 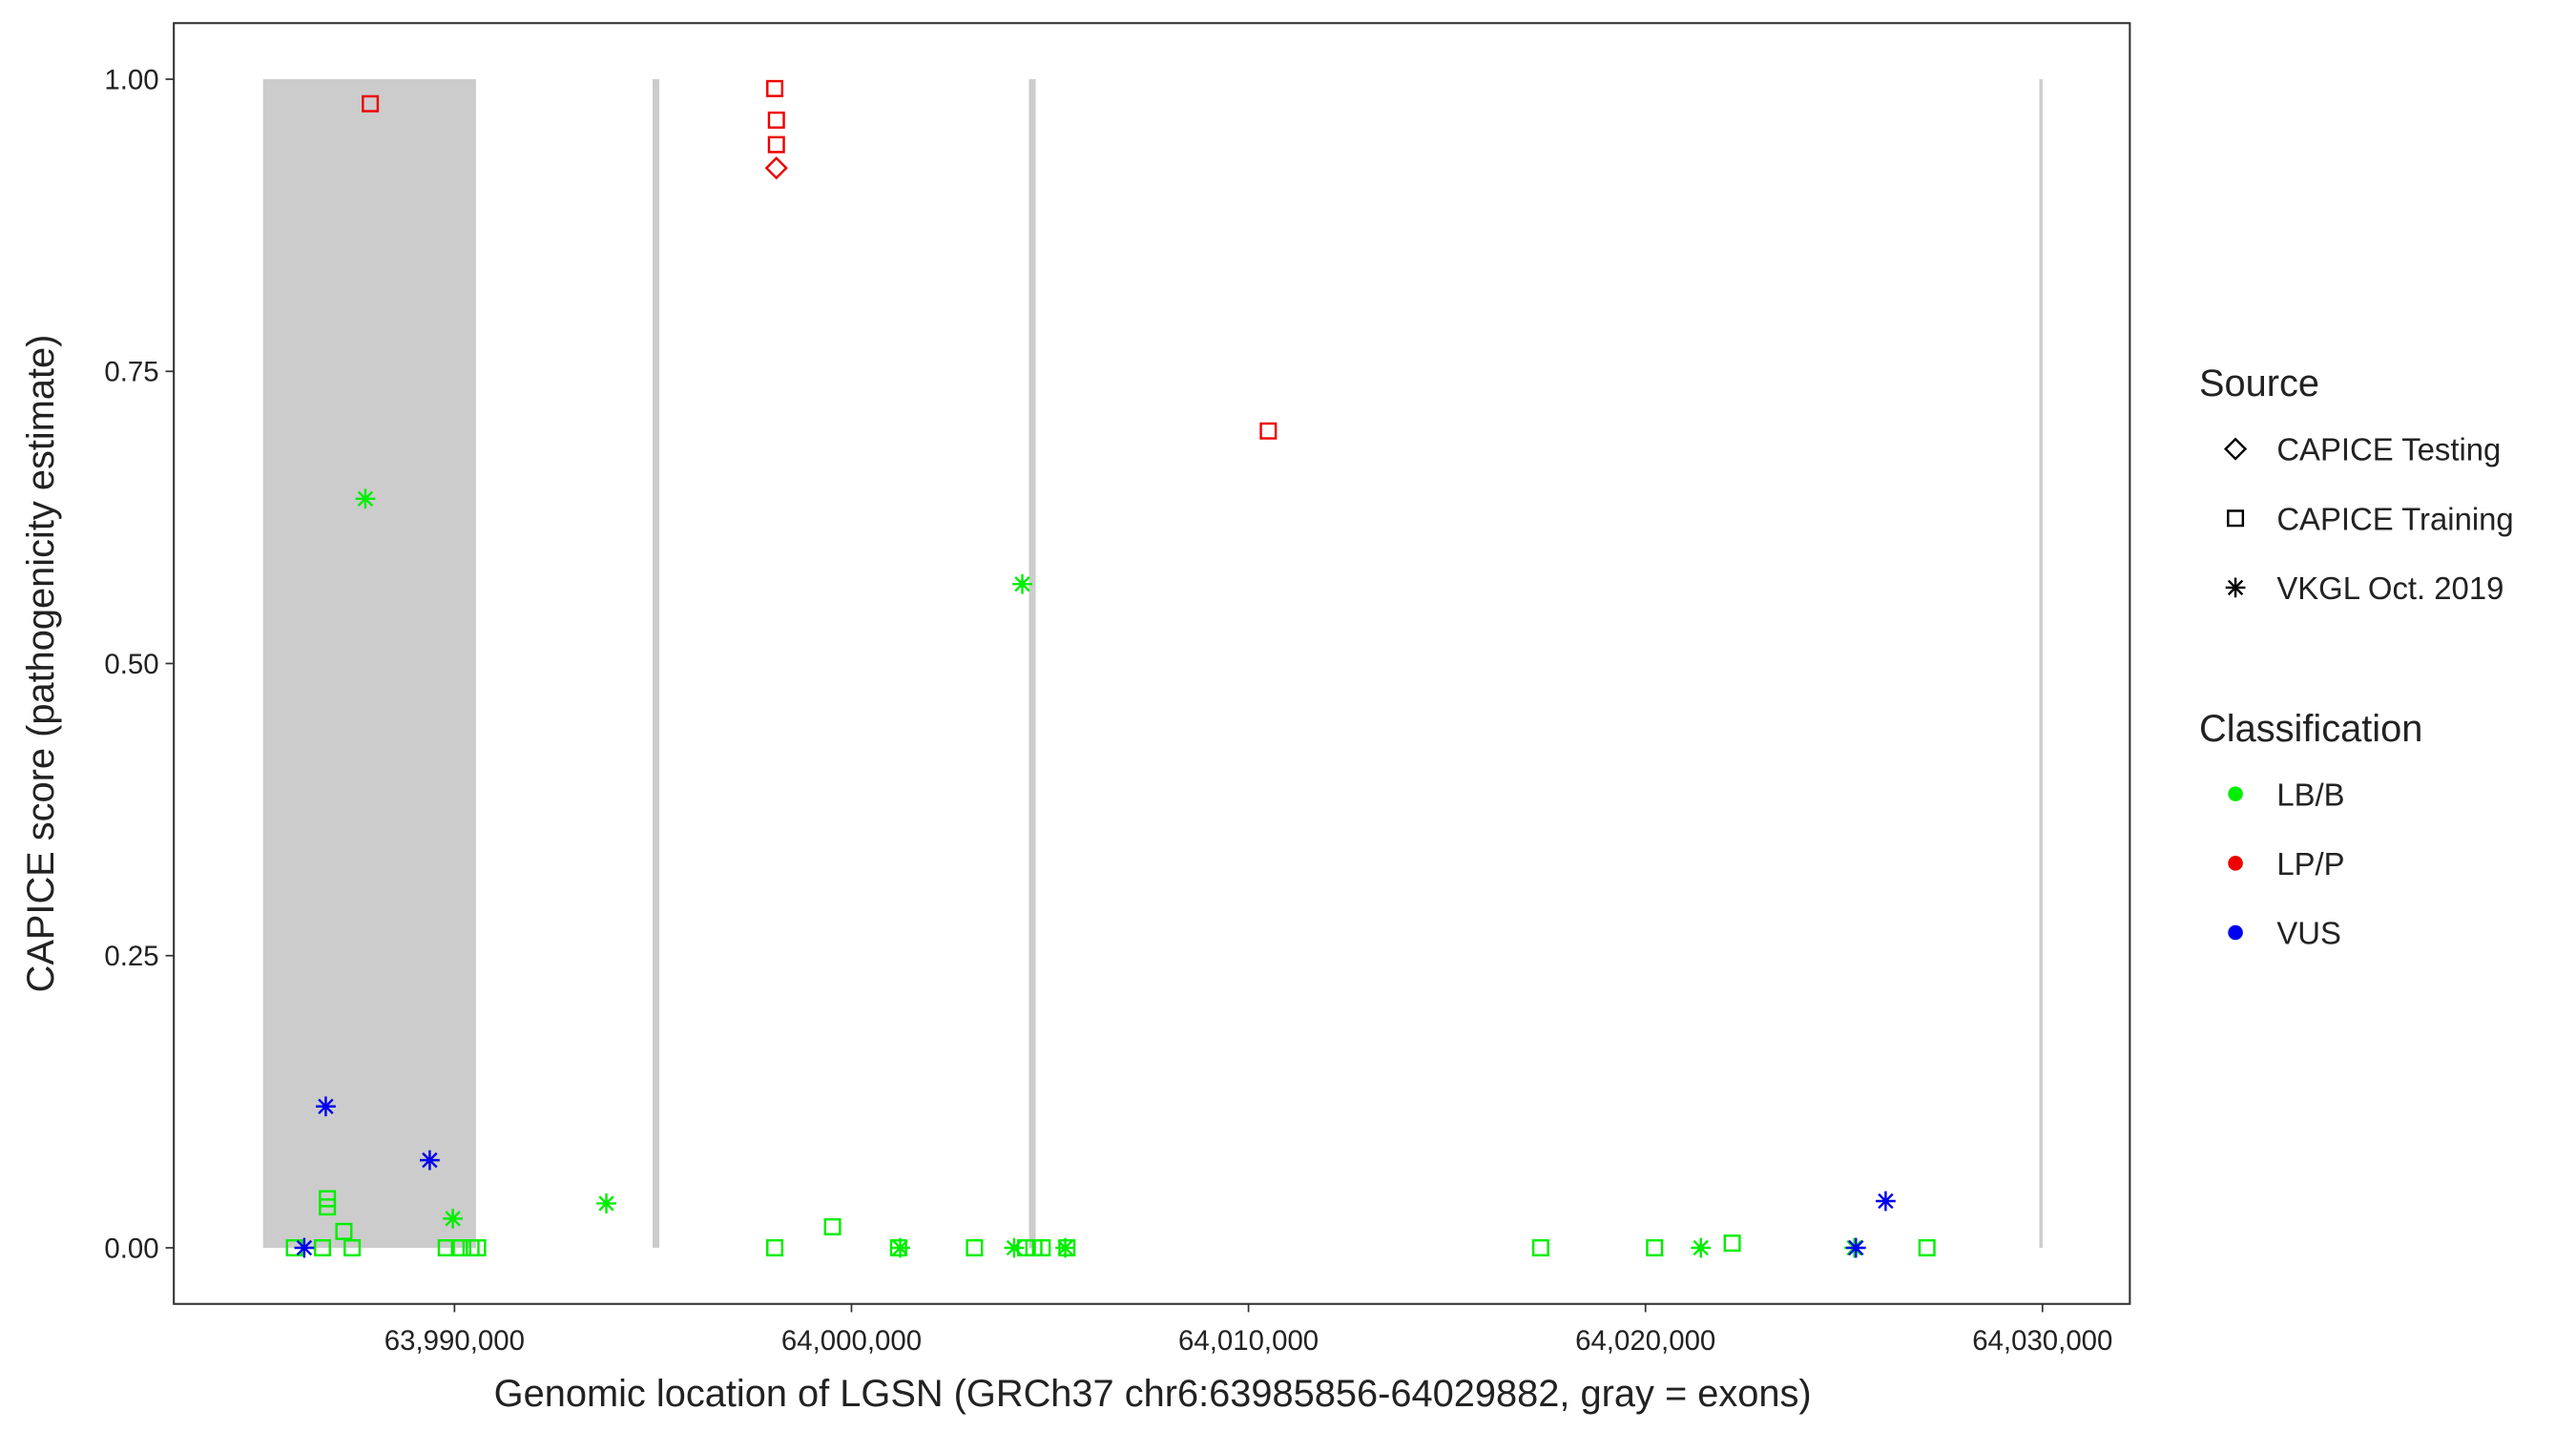 What do you see at coordinates (131, 372) in the screenshot?
I see `y-tick-label: 0.75` at bounding box center [131, 372].